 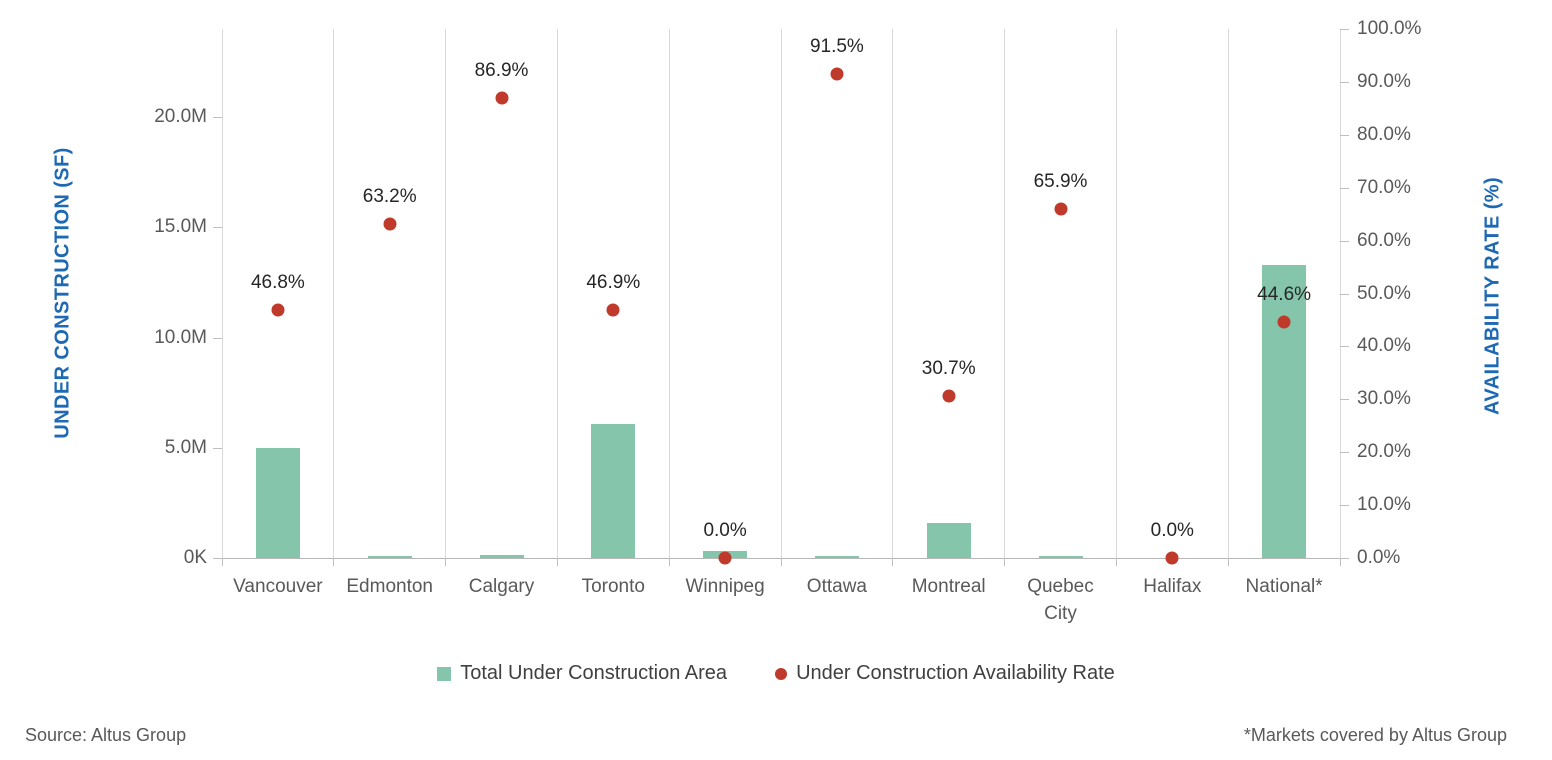 I want to click on category-label-national: National*, so click(x=1284, y=586).